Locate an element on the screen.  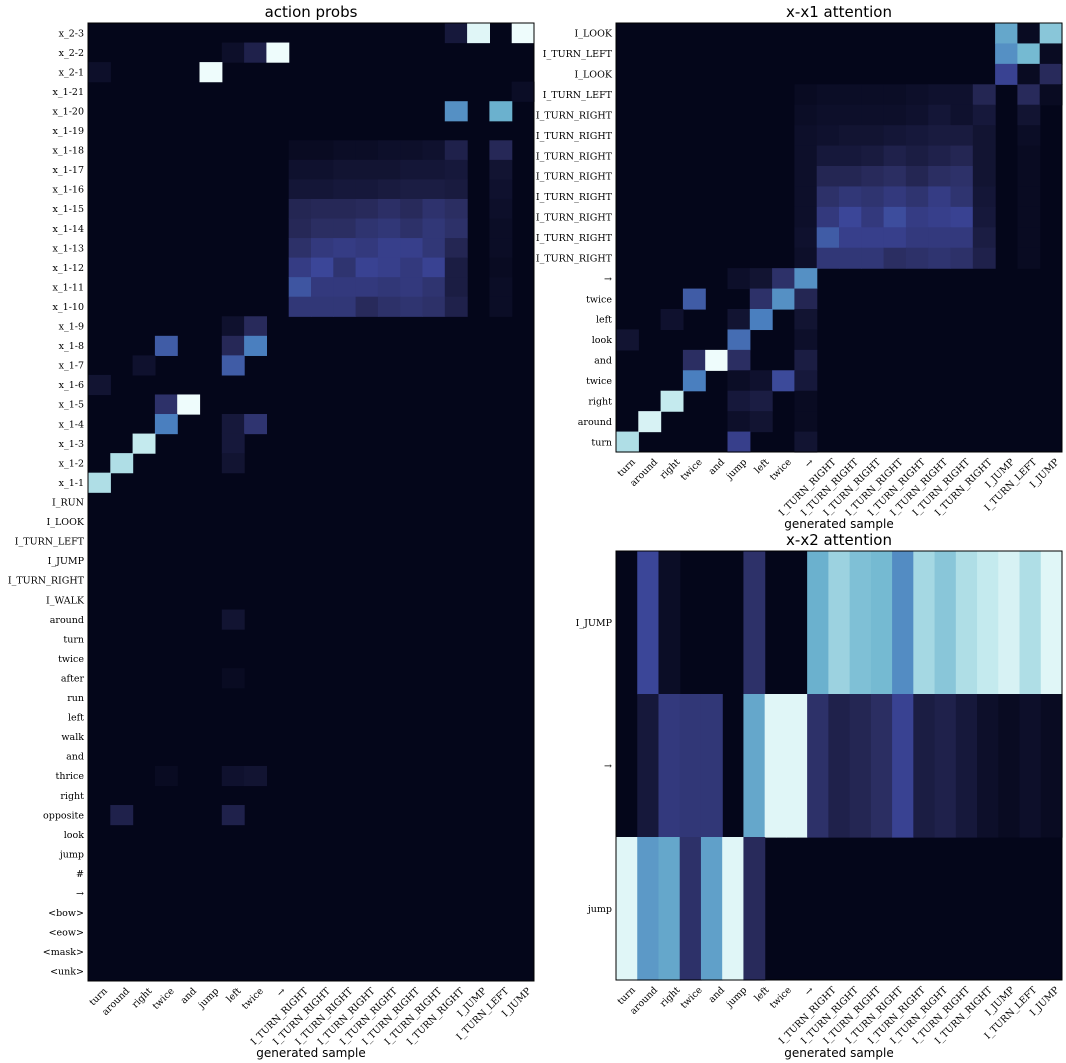
y-tick-label: I_TURN_RIGHT is located at coordinates (574, 156).